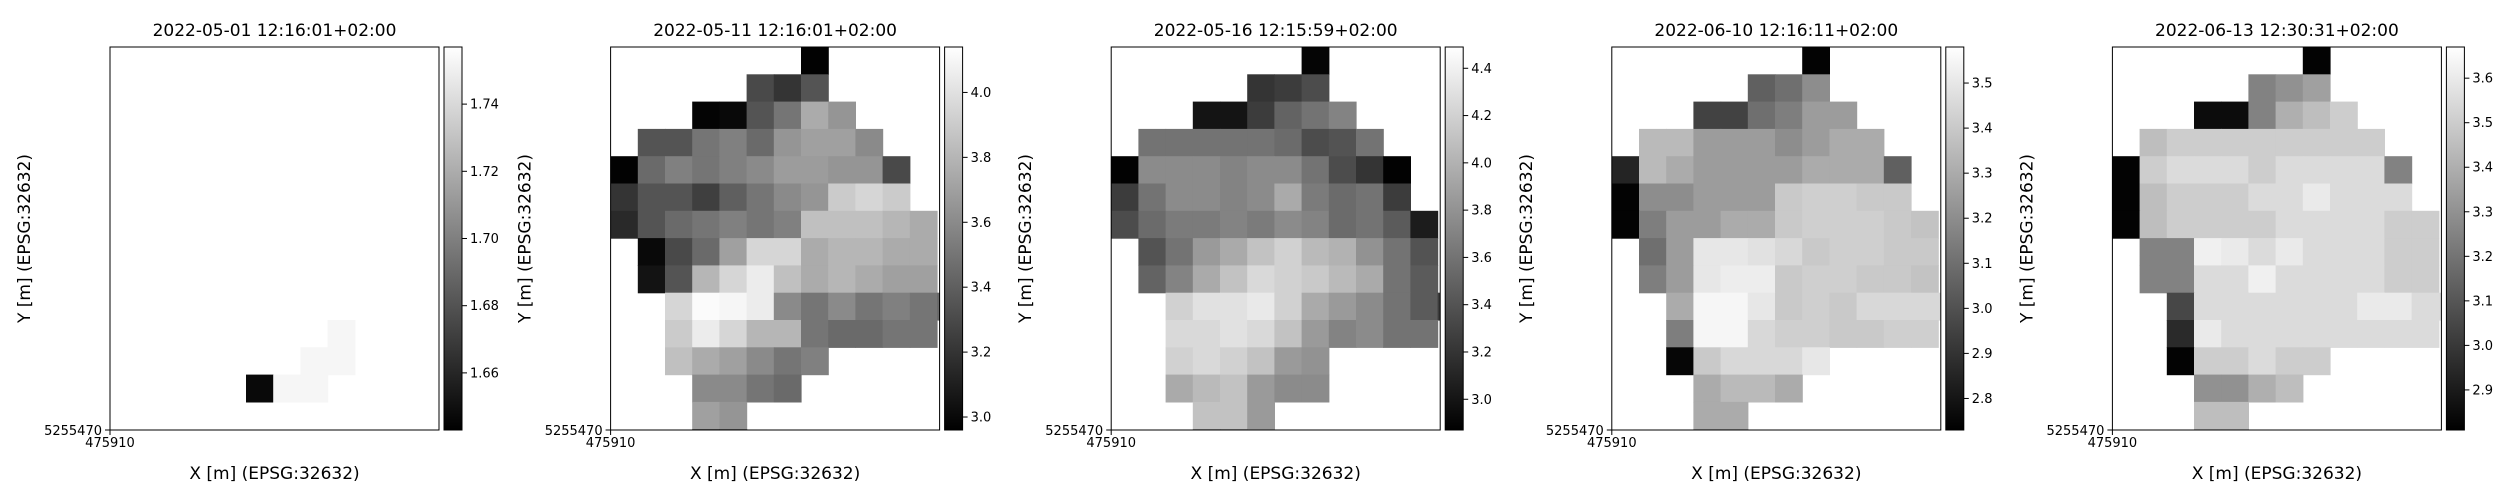 The width and height of the screenshot is (2500, 500). Describe the element at coordinates (2276, 238) in the screenshot. I see `axes-frame` at that location.